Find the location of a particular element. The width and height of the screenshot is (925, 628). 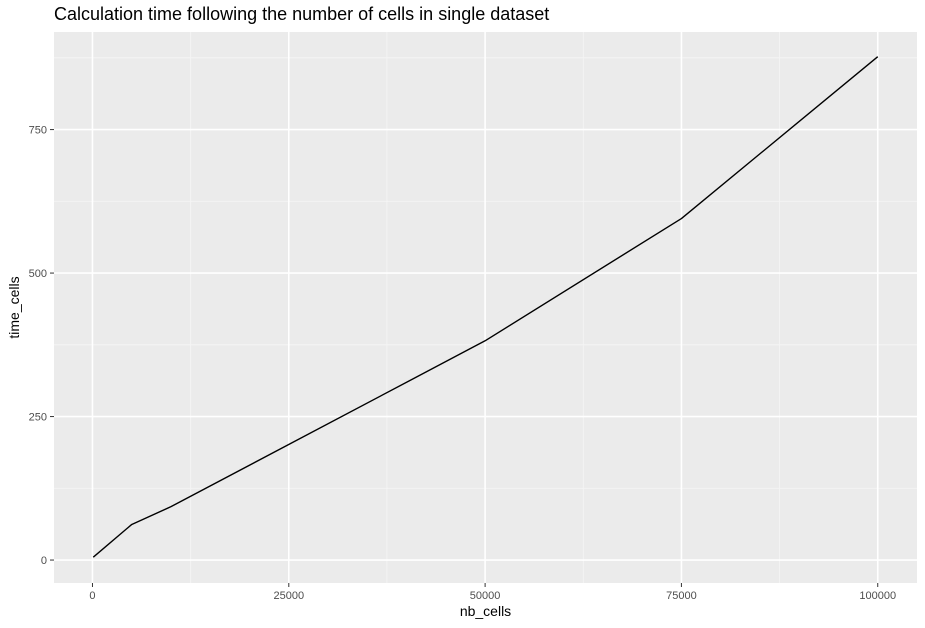

x-tick-label: 50000 is located at coordinates (485, 596).